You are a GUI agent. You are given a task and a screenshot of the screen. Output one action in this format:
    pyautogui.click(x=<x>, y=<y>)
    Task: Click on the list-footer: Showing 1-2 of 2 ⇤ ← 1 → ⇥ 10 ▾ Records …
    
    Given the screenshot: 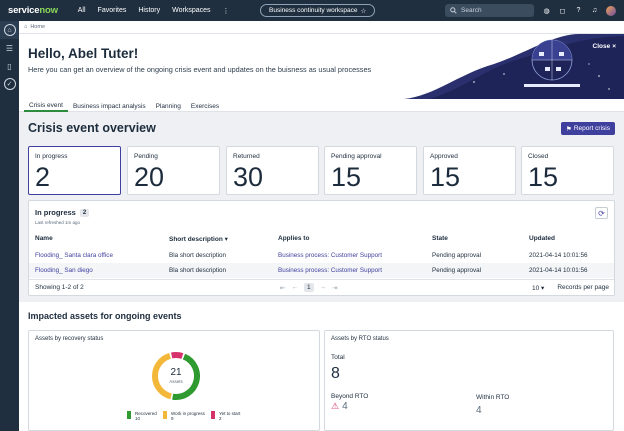 What is the action you would take?
    pyautogui.click(x=321, y=287)
    